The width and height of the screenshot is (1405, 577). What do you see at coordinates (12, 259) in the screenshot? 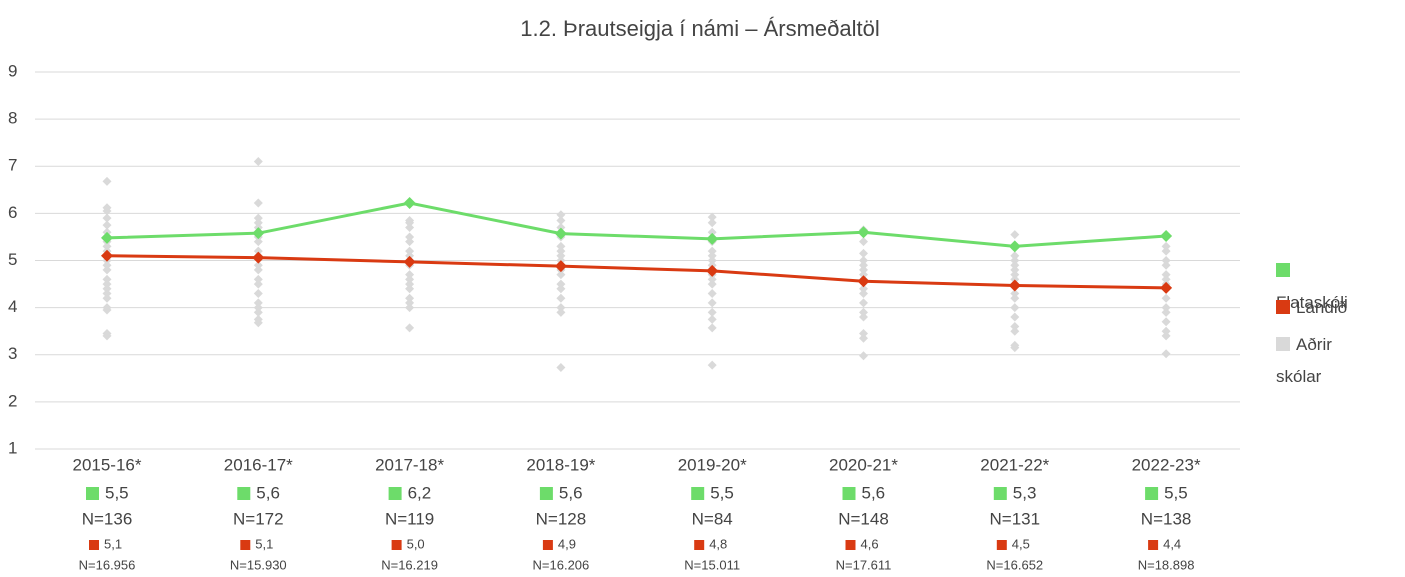
I see `y-tick-label: 5` at bounding box center [12, 259].